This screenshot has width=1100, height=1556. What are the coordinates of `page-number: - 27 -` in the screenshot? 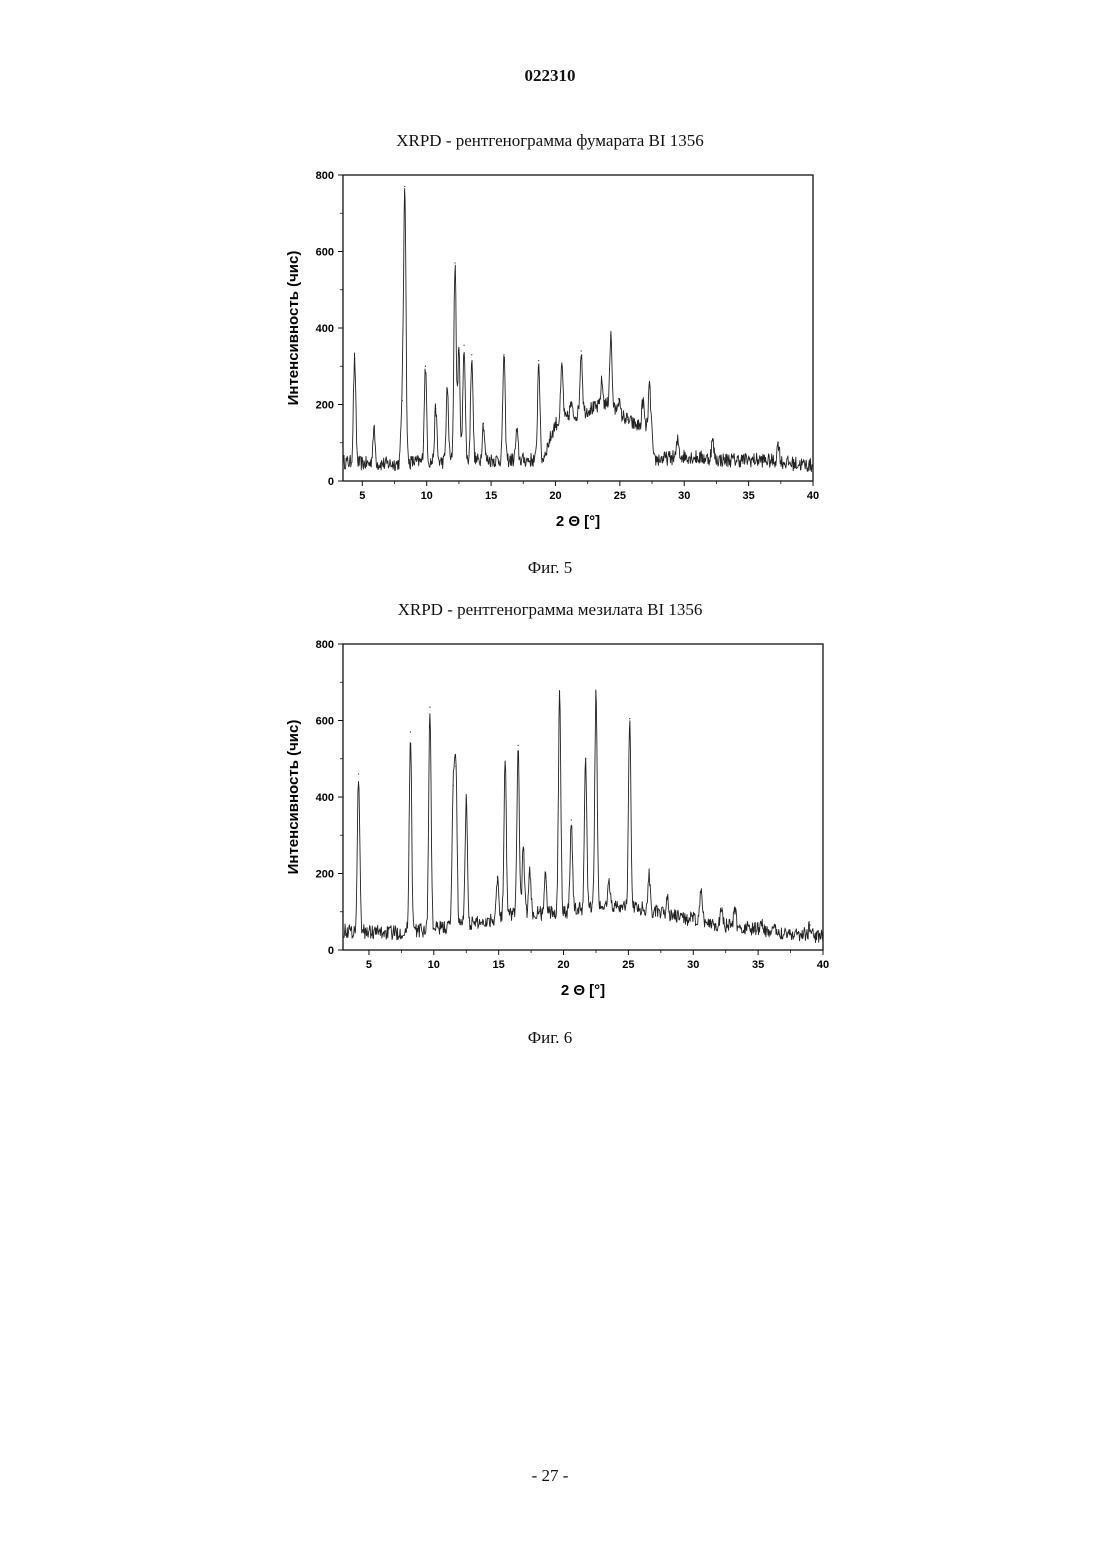 It's located at (550, 1476).